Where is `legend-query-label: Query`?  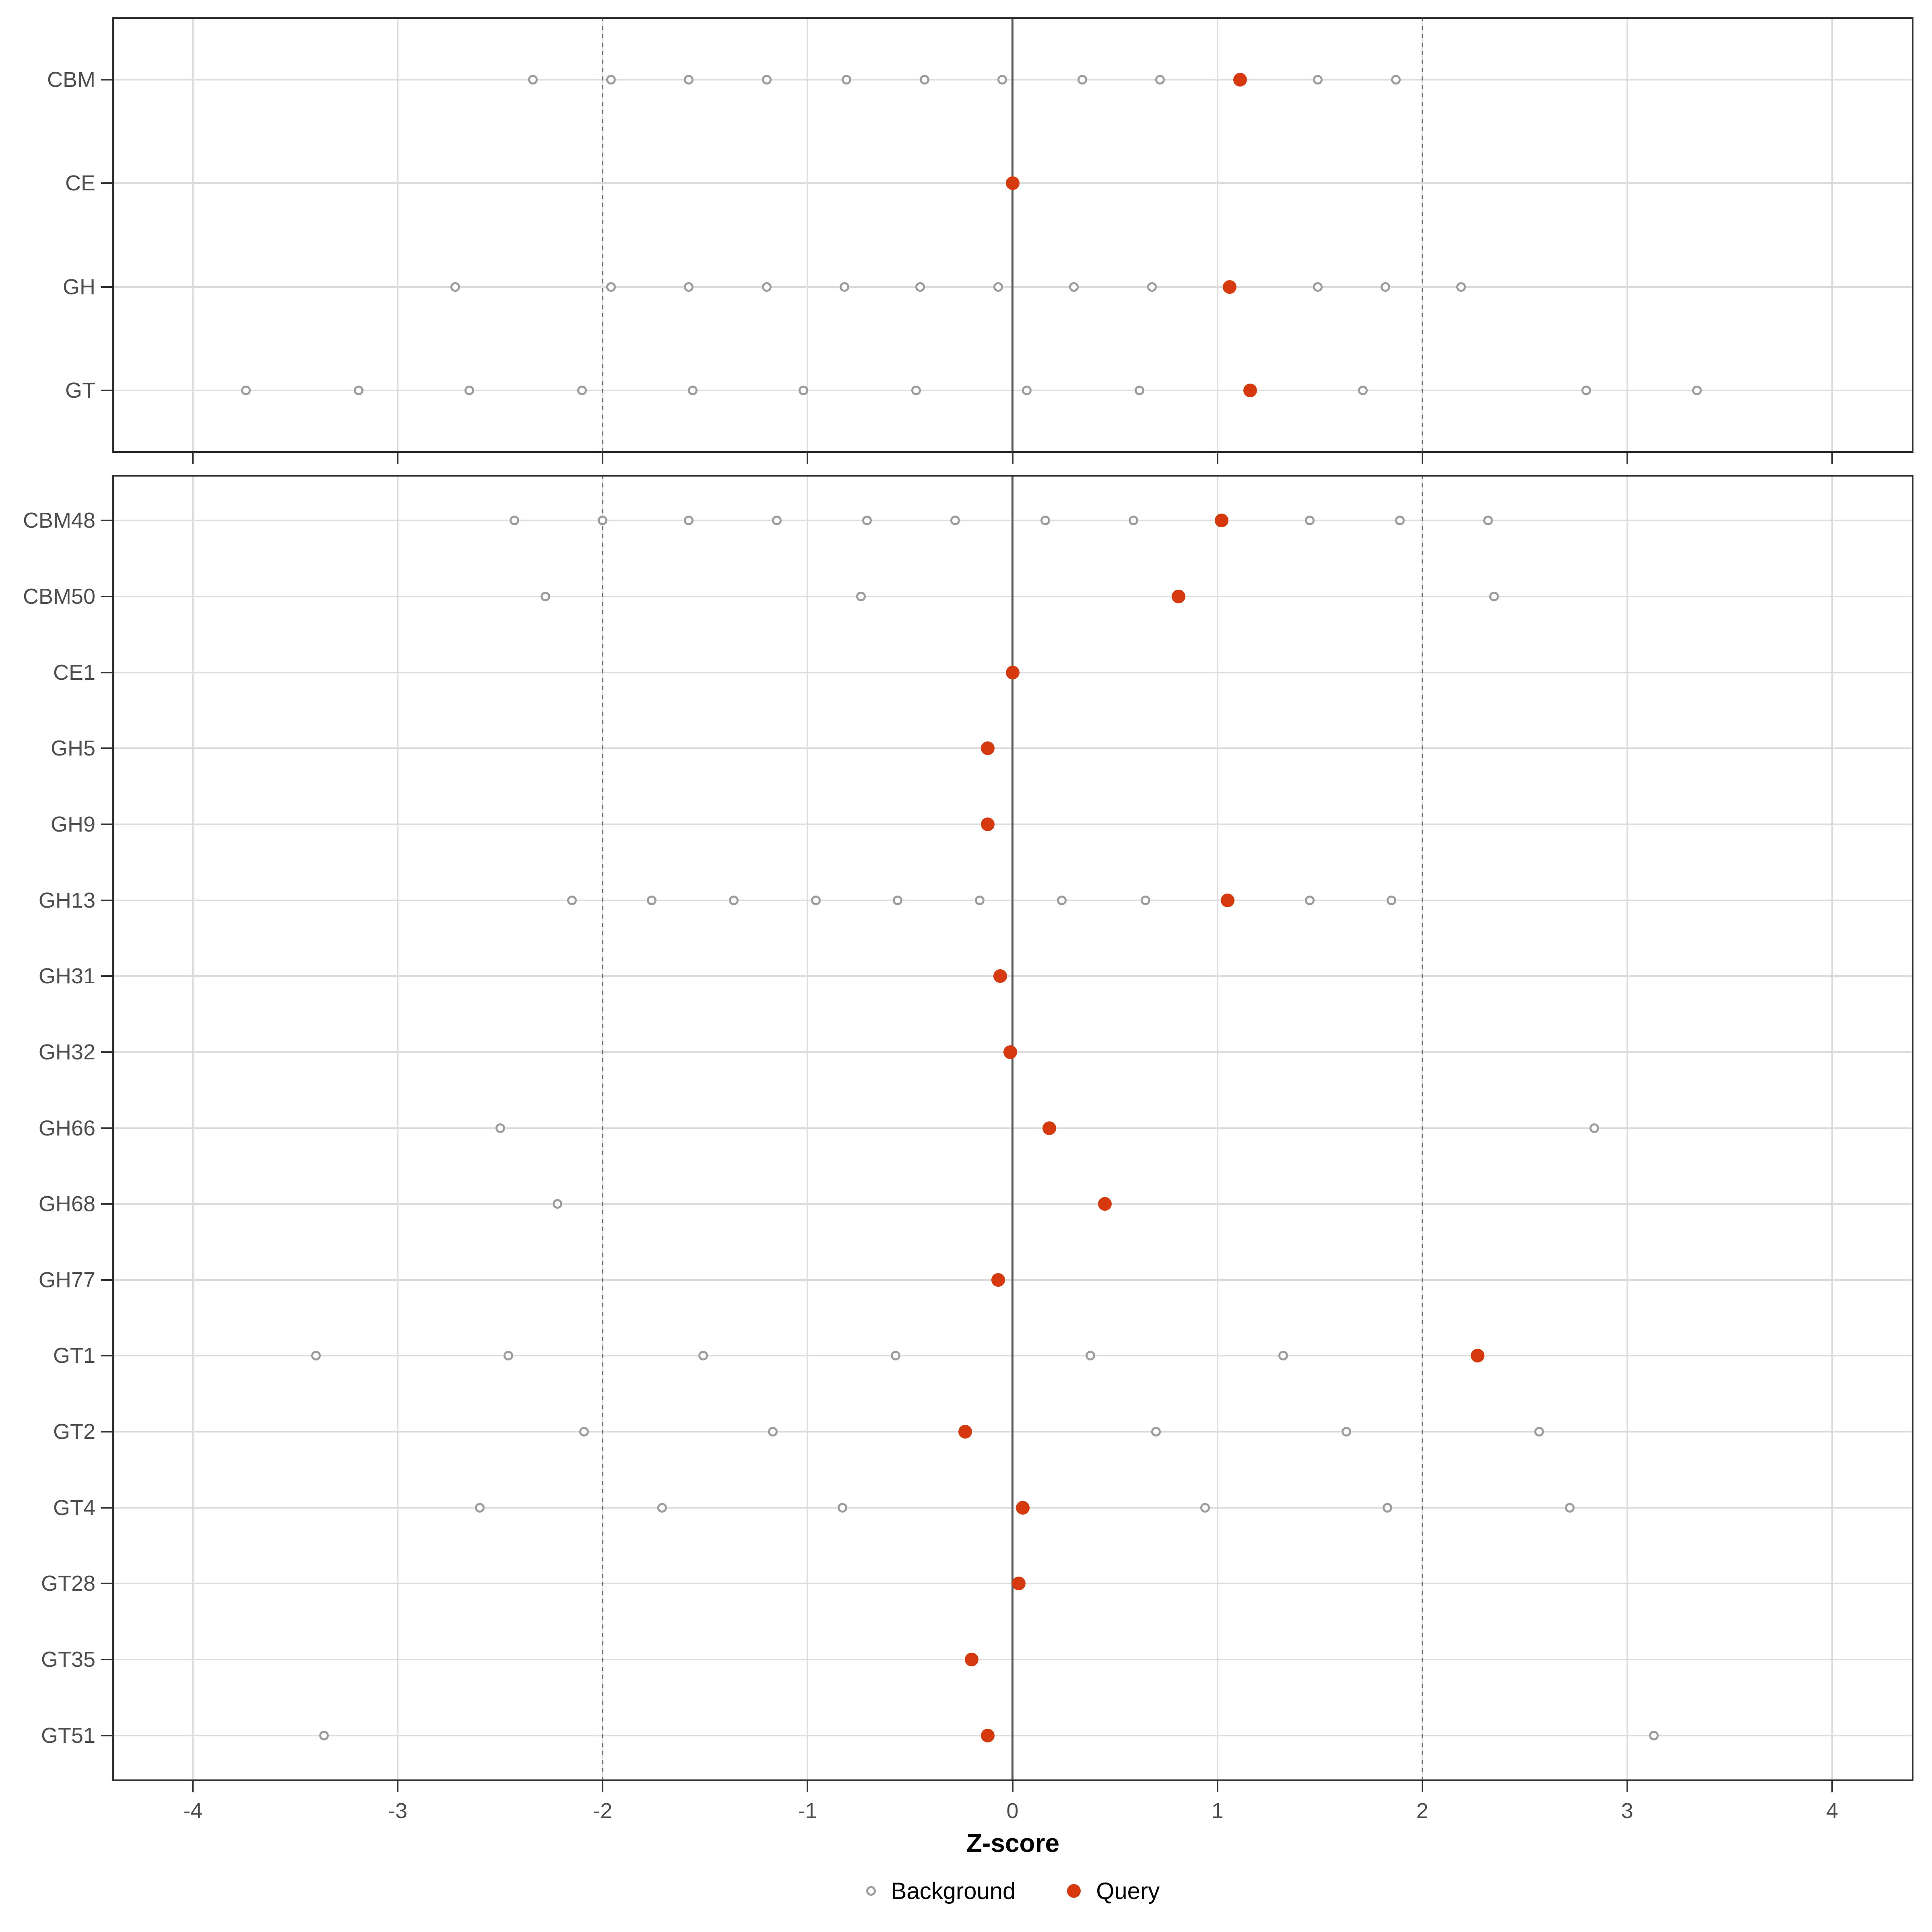 legend-query-label: Query is located at coordinates (1128, 1891).